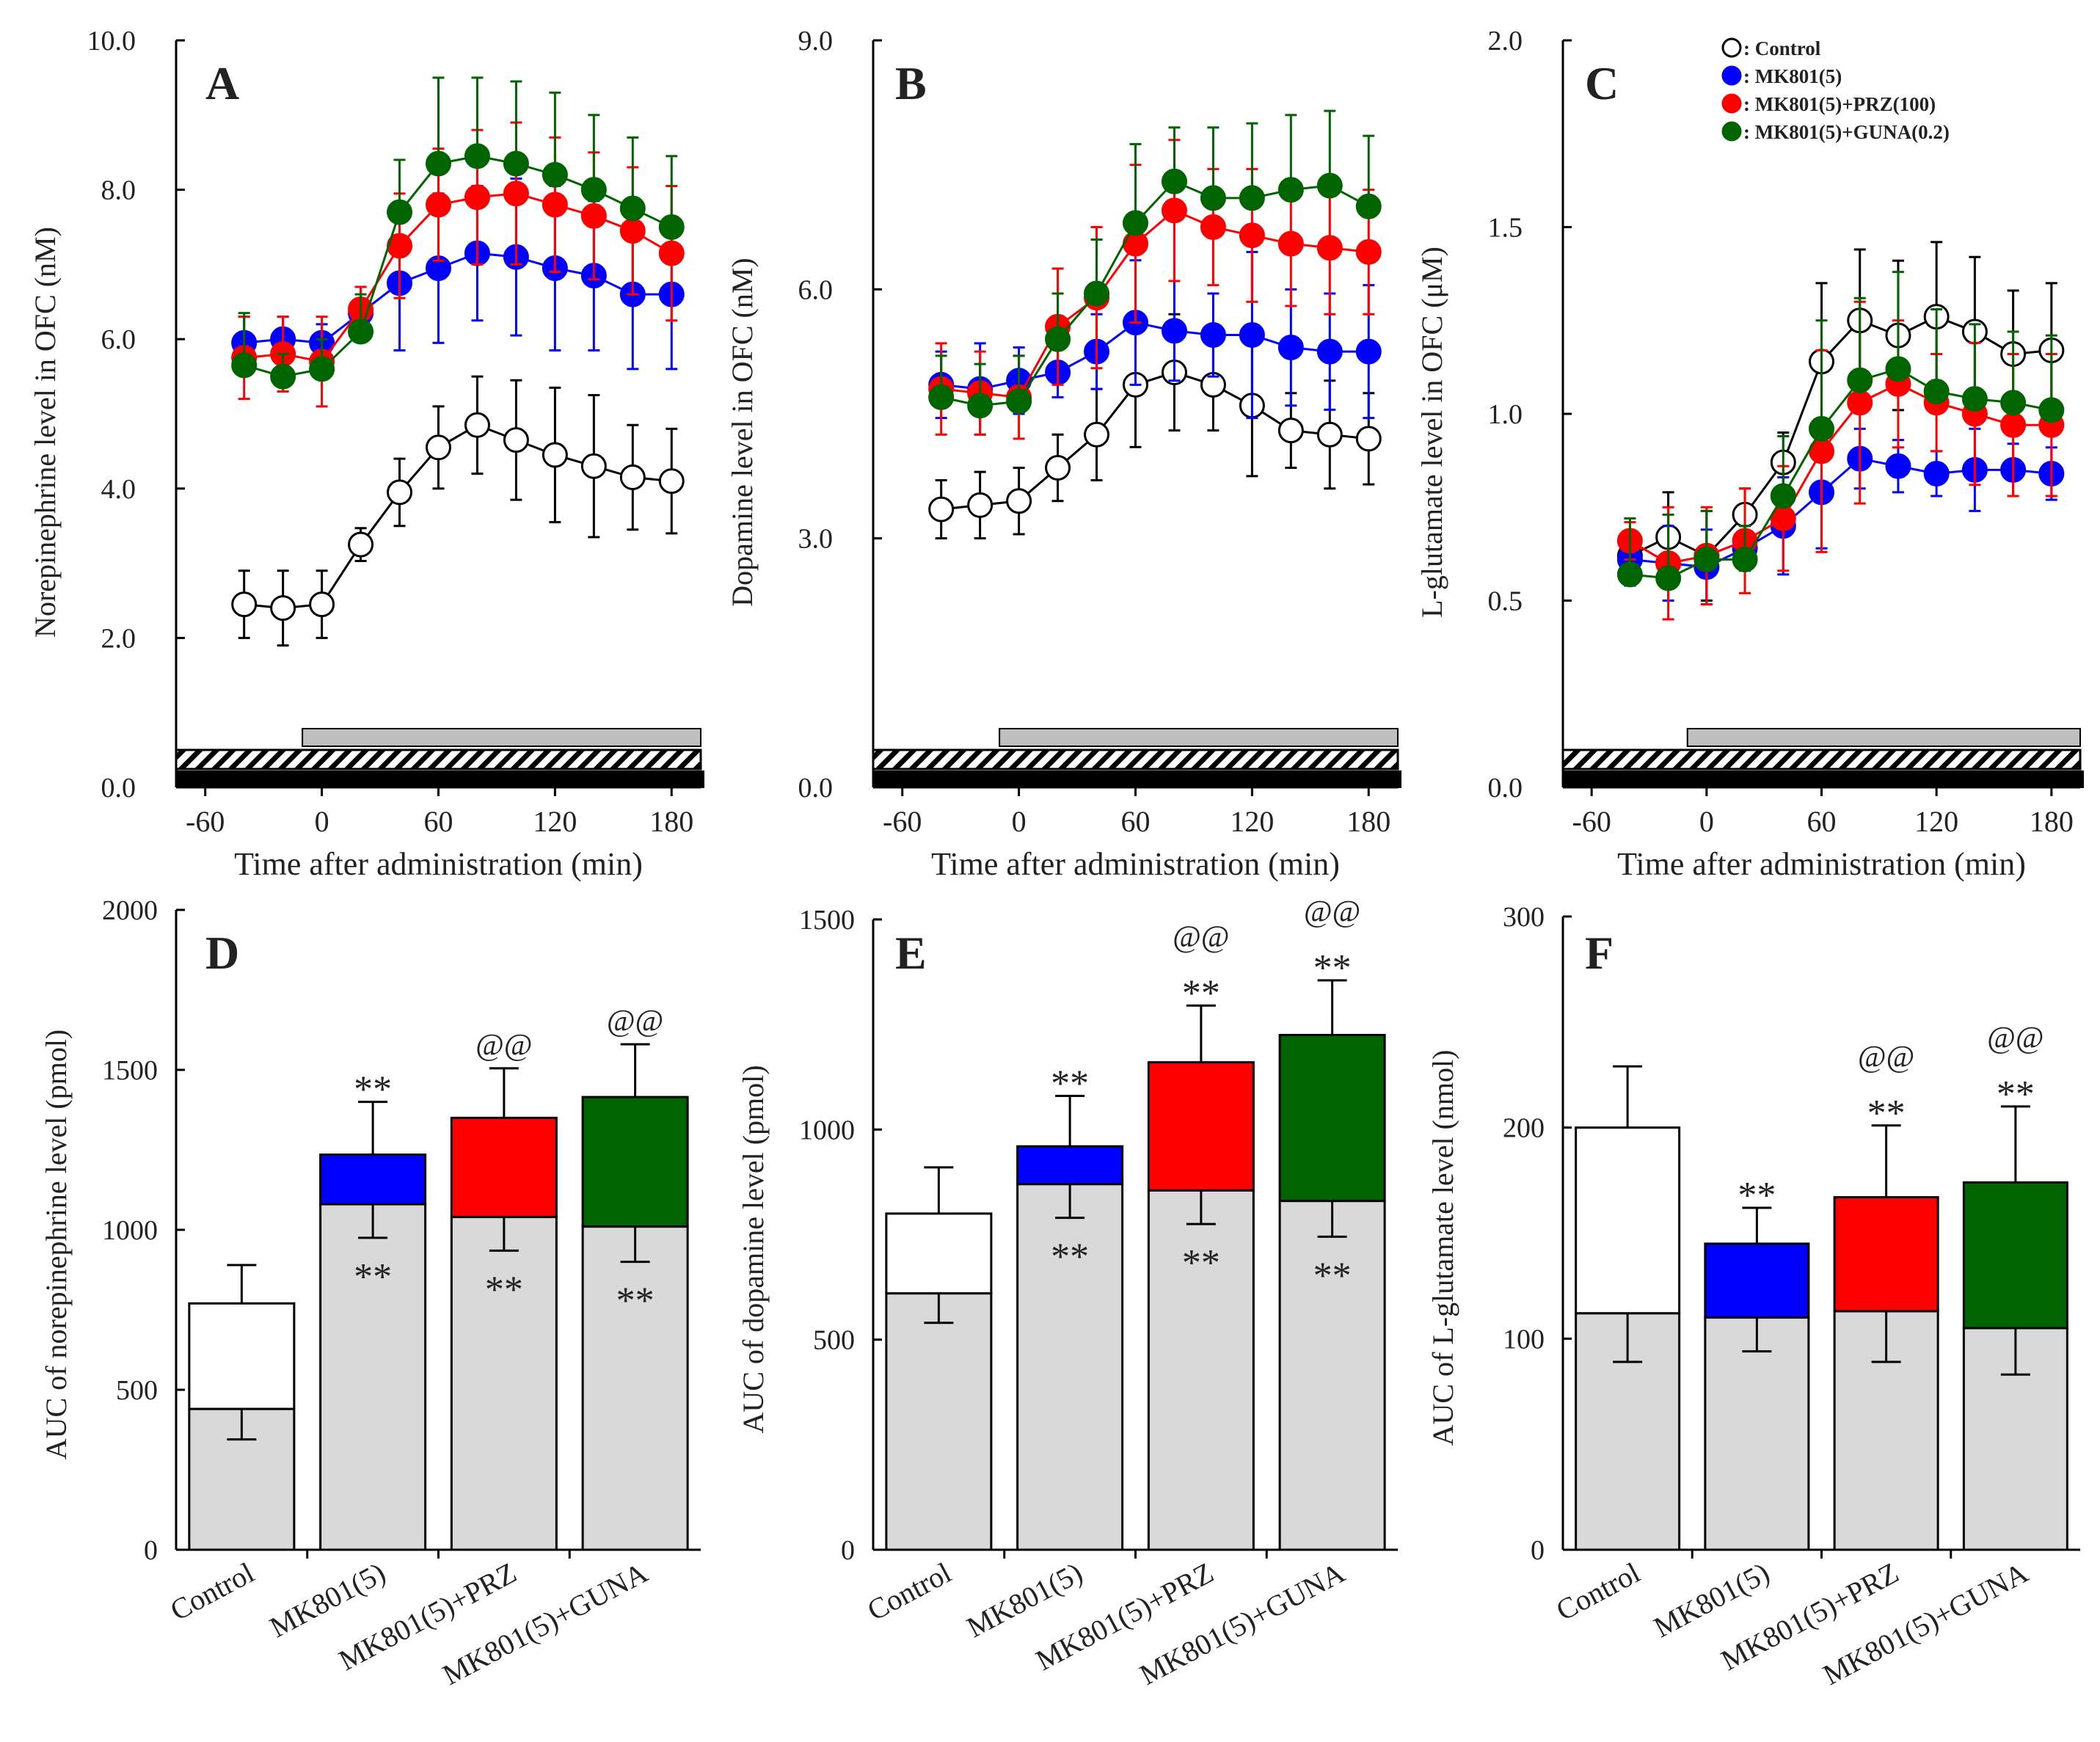 Image resolution: width=2100 pixels, height=1742 pixels. What do you see at coordinates (118, 489) in the screenshot?
I see `y-tick-label: 4.0` at bounding box center [118, 489].